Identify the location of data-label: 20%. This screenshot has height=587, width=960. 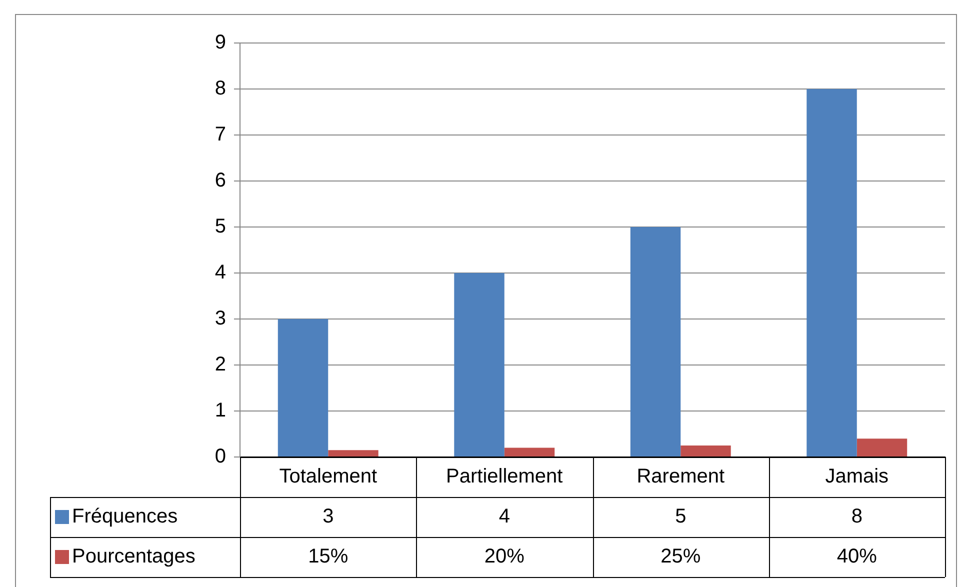
(504, 557).